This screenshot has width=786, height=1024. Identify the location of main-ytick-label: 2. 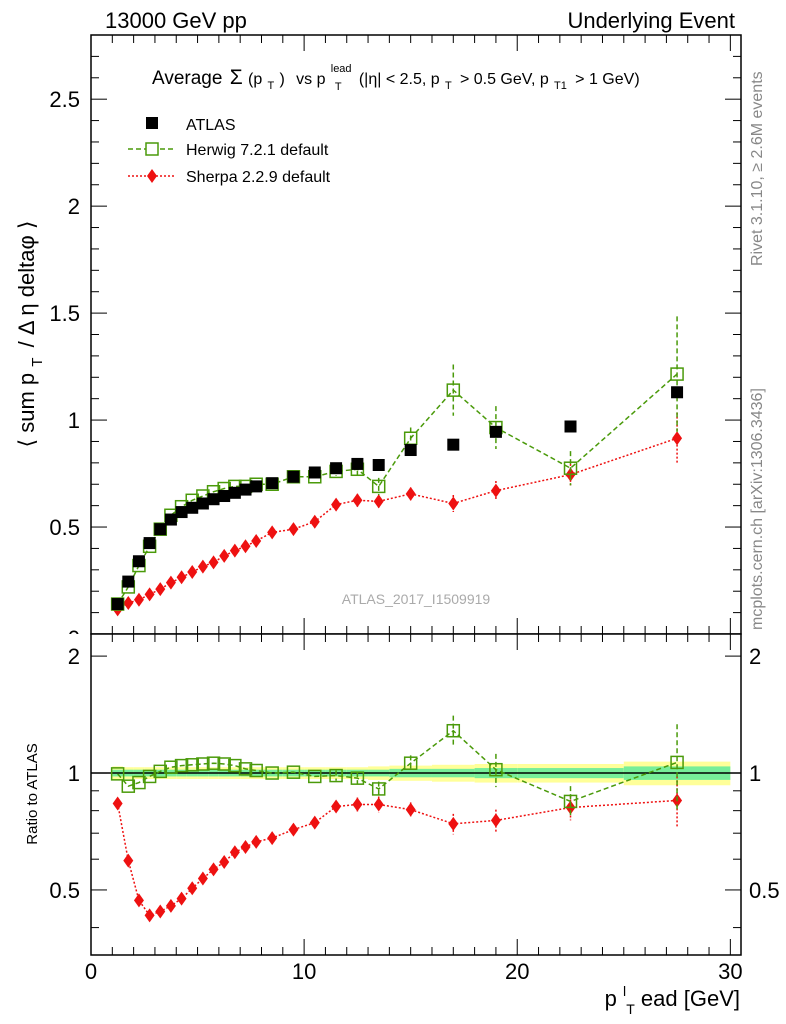
(74, 206).